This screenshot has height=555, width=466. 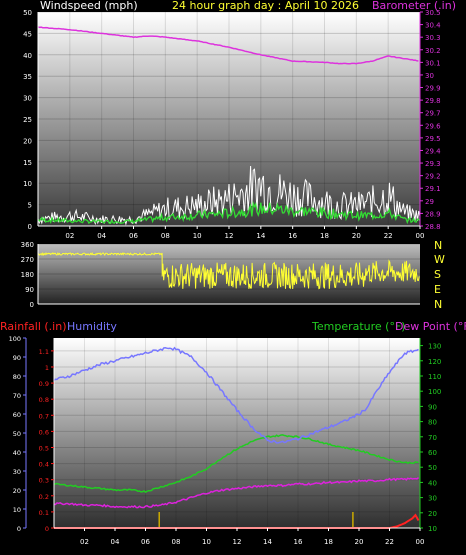 I want to click on barometer-tick-label-10: 29.8, so click(x=433, y=101).